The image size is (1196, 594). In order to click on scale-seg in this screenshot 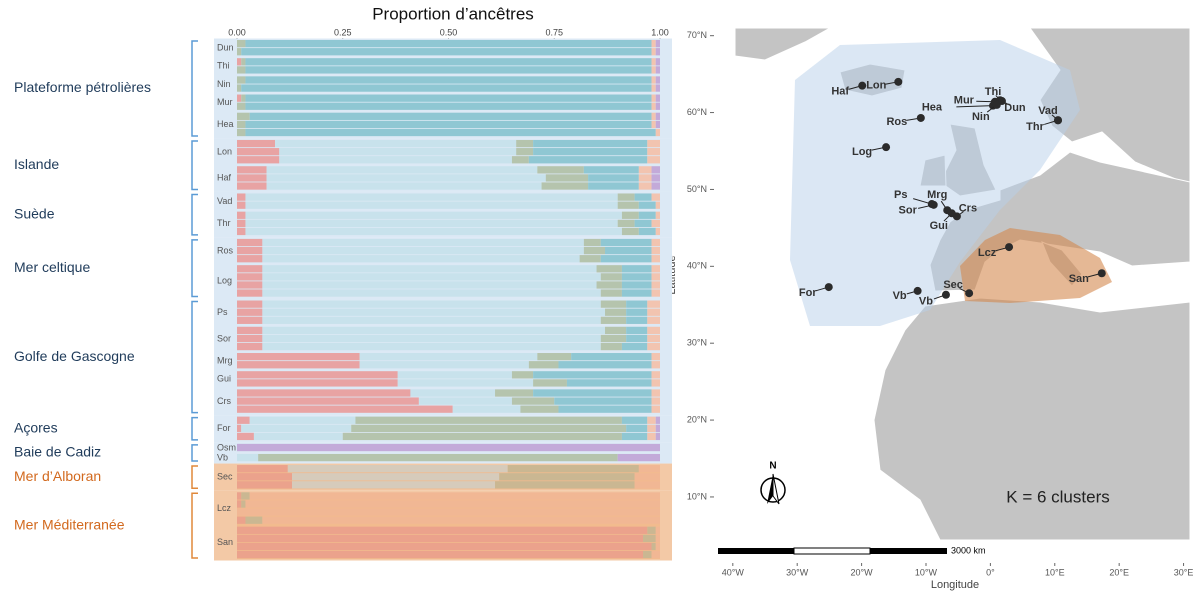, I will do `click(832, 551)`.